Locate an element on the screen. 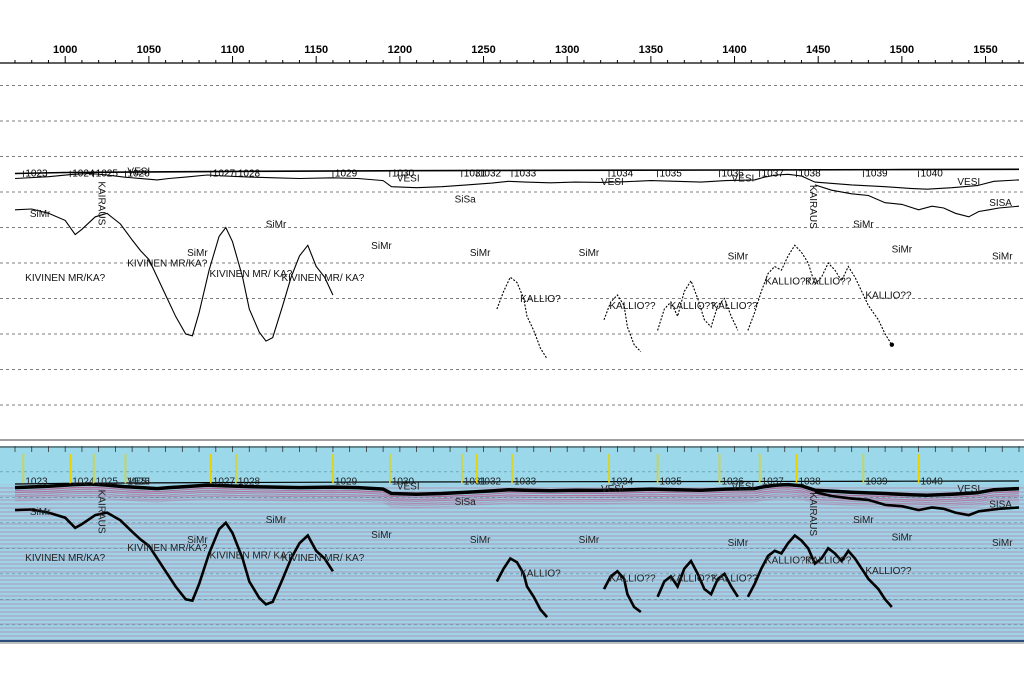  layer-annotation: SiSa is located at coordinates (466, 200).